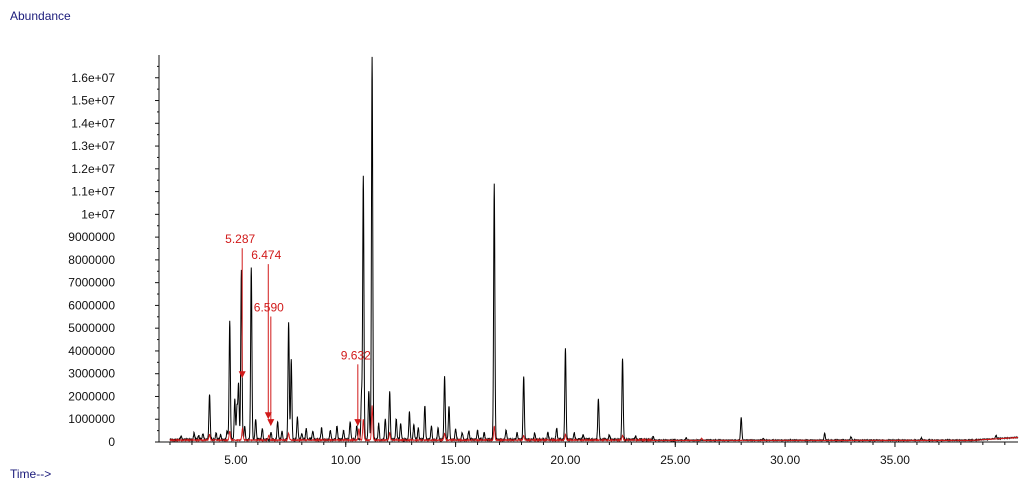 The width and height of the screenshot is (1021, 489). I want to click on x-tick-label: 30.00, so click(785, 460).